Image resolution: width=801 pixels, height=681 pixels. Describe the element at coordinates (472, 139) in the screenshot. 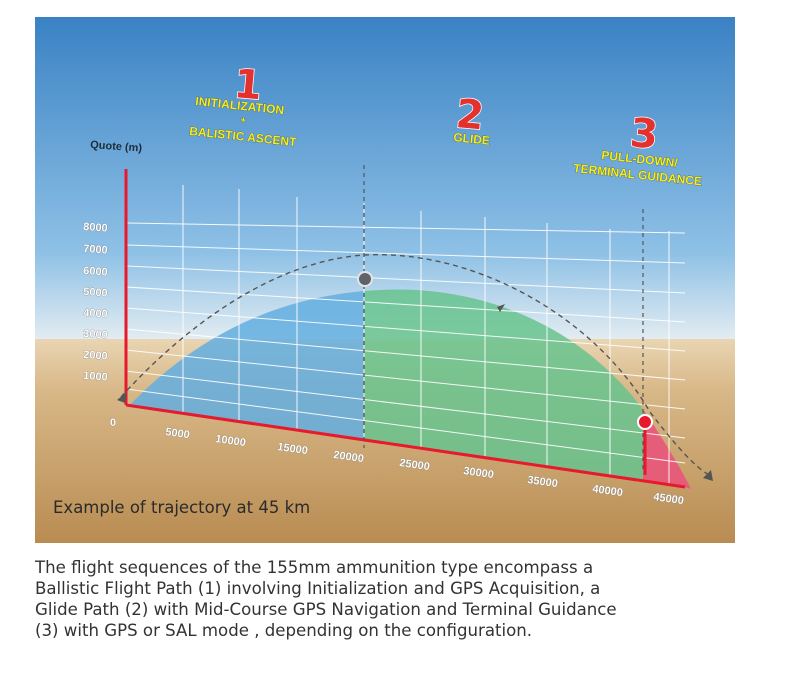

I see `phase-2-label-line: GLIDE` at that location.